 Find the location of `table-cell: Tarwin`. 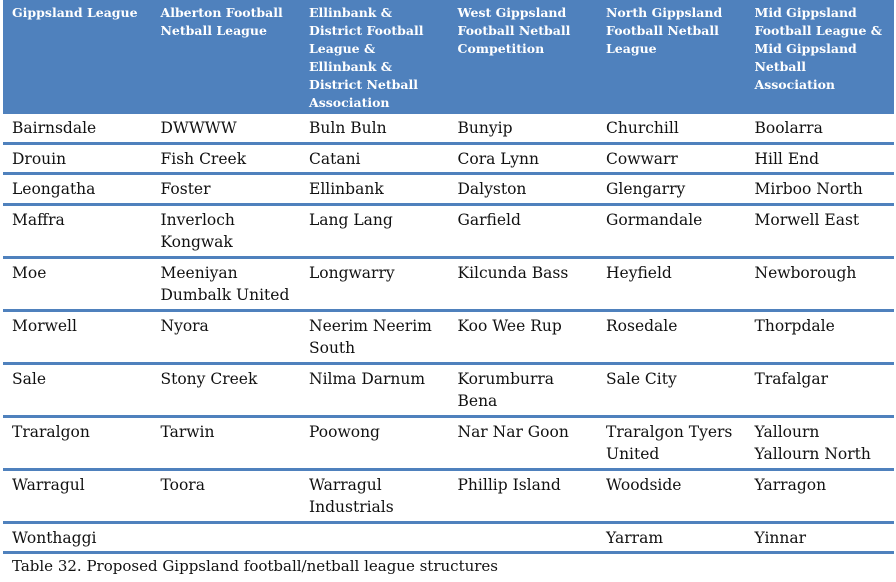

table-cell: Tarwin is located at coordinates (225, 443).